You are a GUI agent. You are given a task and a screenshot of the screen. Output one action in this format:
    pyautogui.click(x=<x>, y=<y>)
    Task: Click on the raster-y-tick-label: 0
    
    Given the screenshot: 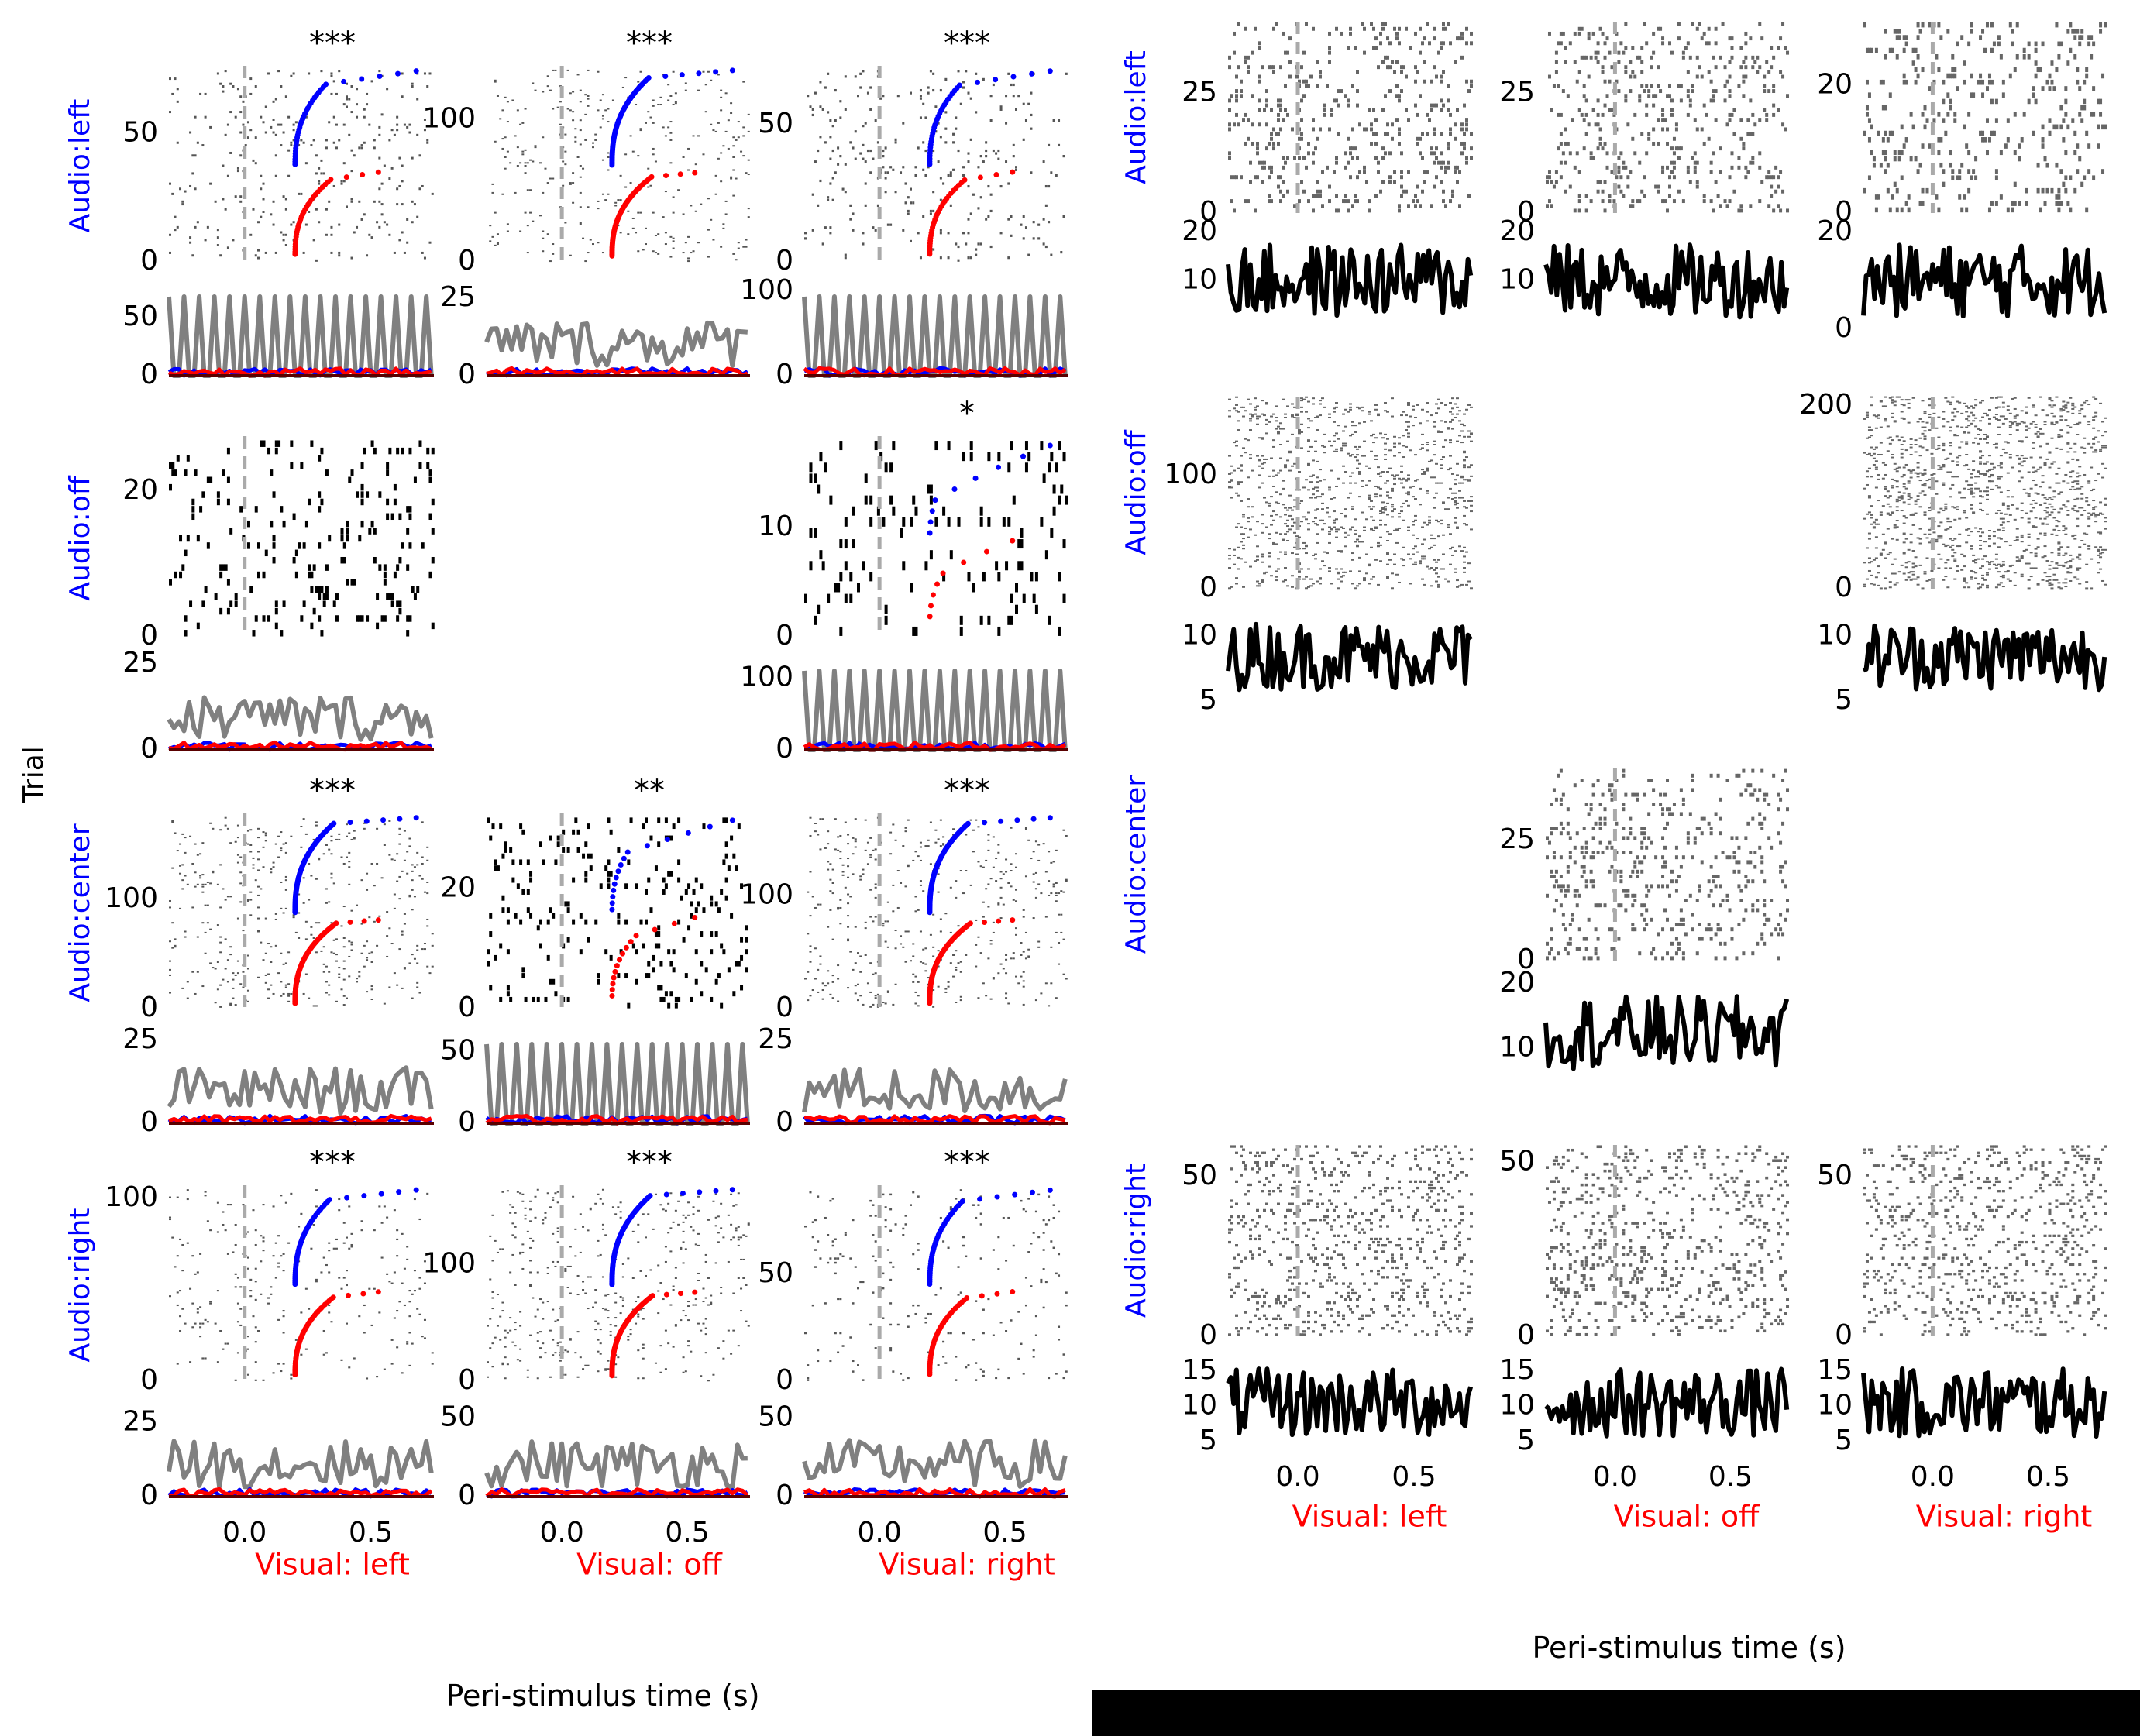 What is the action you would take?
    pyautogui.click(x=149, y=261)
    